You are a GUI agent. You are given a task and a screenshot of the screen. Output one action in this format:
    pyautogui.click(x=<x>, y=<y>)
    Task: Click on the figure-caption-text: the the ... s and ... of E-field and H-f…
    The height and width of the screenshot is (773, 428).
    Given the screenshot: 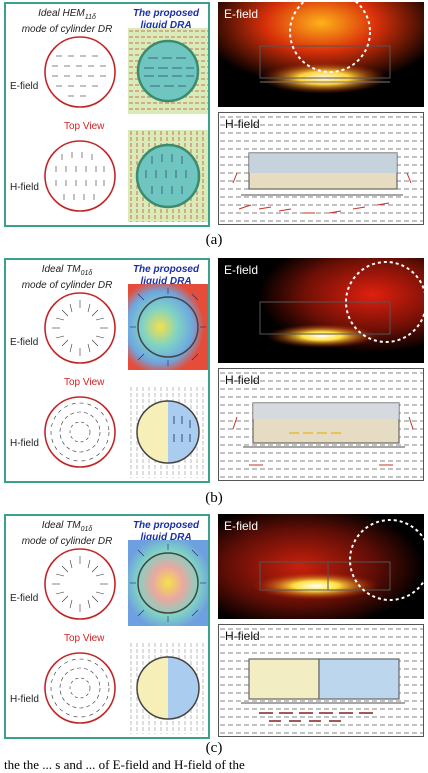 What is the action you would take?
    pyautogui.click(x=124, y=764)
    